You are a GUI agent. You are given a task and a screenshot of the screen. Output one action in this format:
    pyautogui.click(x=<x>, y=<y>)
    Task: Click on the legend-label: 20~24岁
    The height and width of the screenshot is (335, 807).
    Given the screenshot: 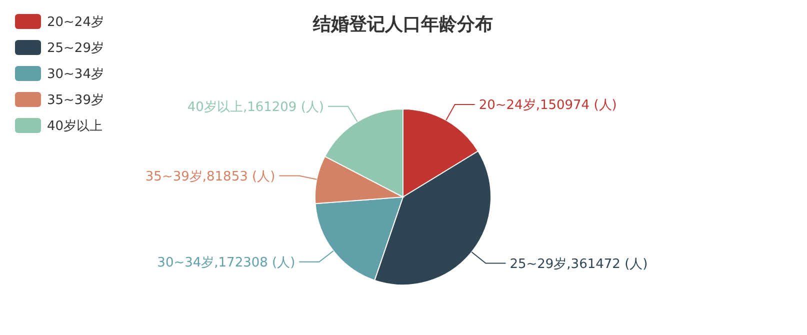 What is the action you would take?
    pyautogui.click(x=75, y=22)
    